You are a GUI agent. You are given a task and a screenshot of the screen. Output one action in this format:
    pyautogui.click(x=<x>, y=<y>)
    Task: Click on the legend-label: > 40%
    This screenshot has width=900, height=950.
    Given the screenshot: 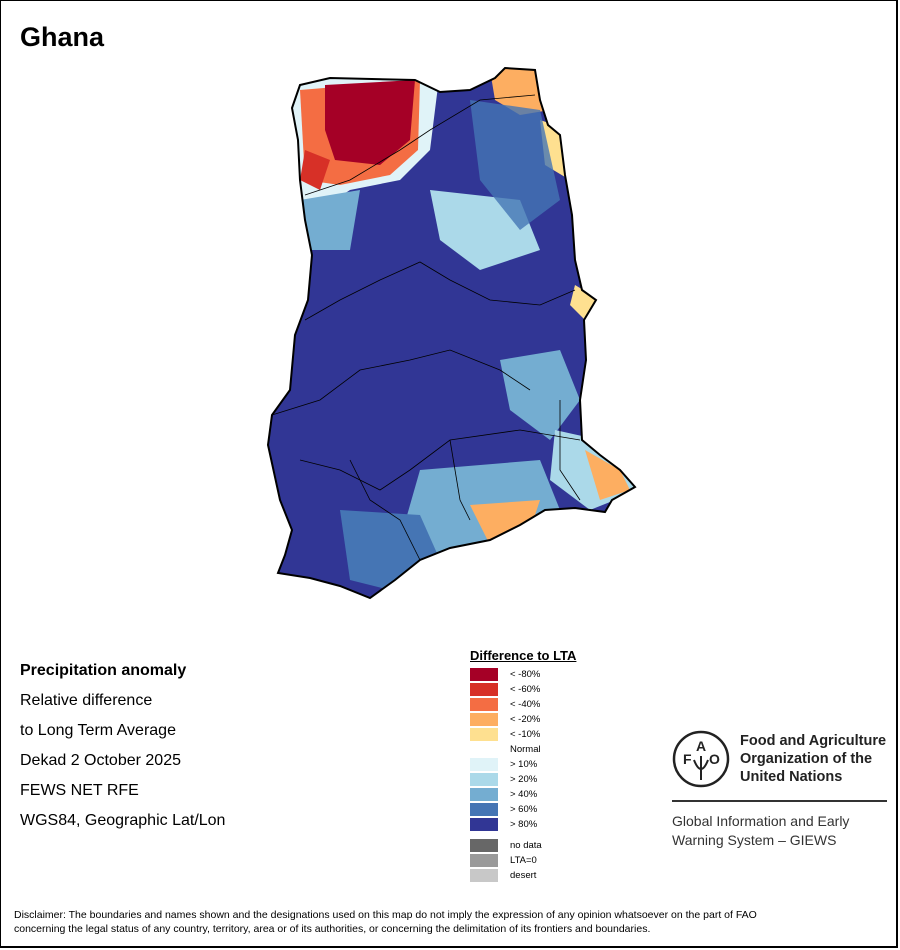 What is the action you would take?
    pyautogui.click(x=524, y=794)
    